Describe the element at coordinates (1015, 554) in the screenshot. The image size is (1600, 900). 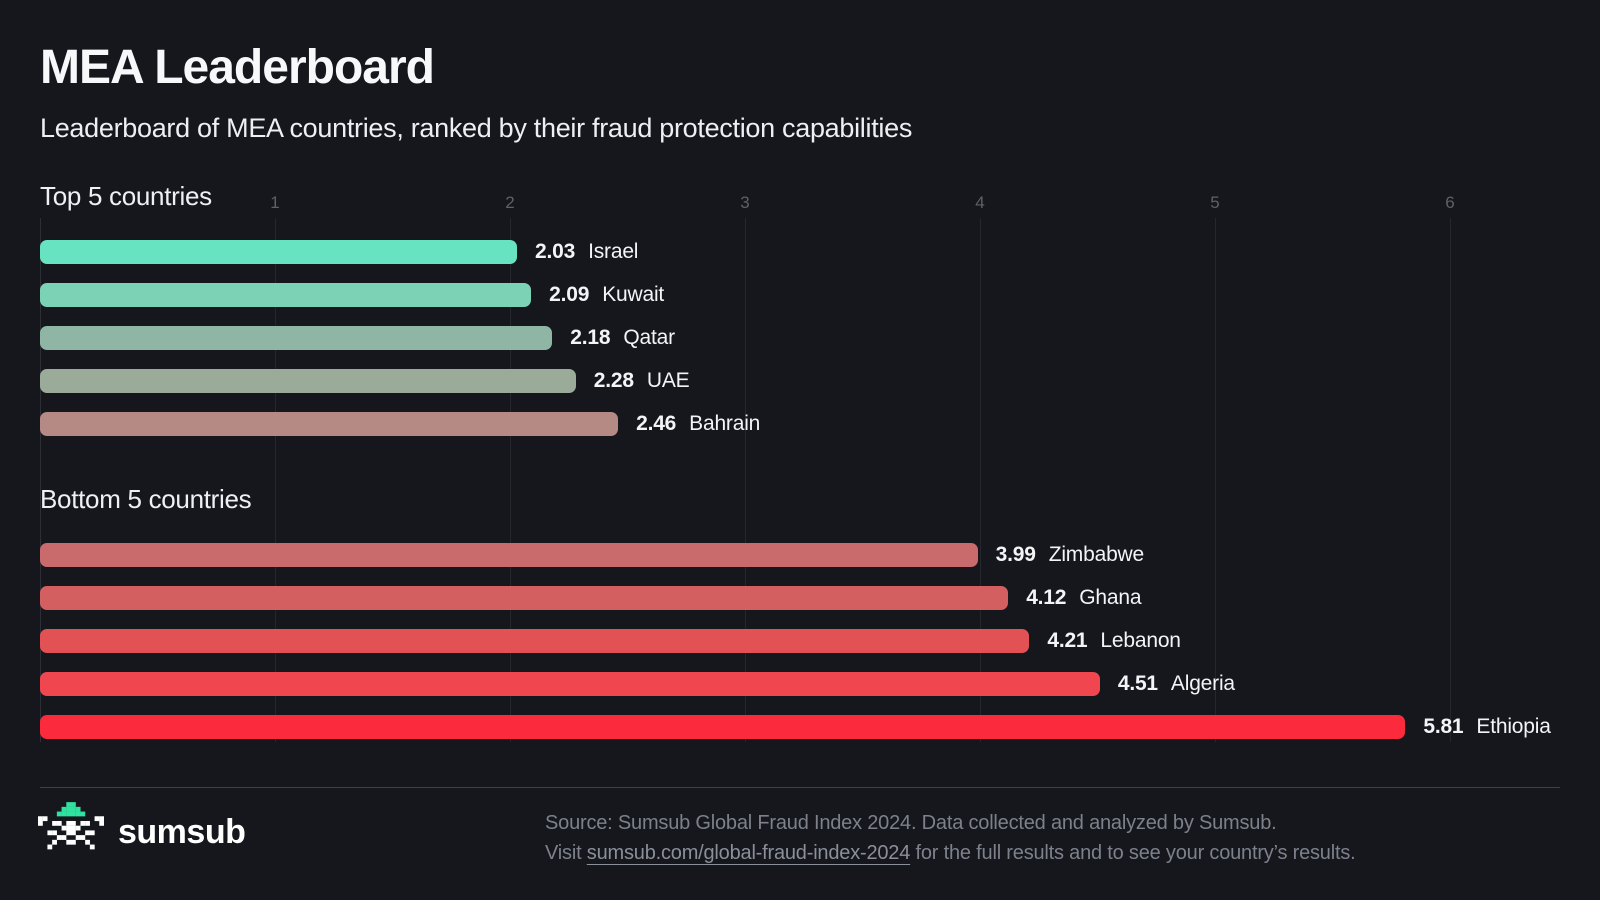
I see `bar-value-label: 3.99` at that location.